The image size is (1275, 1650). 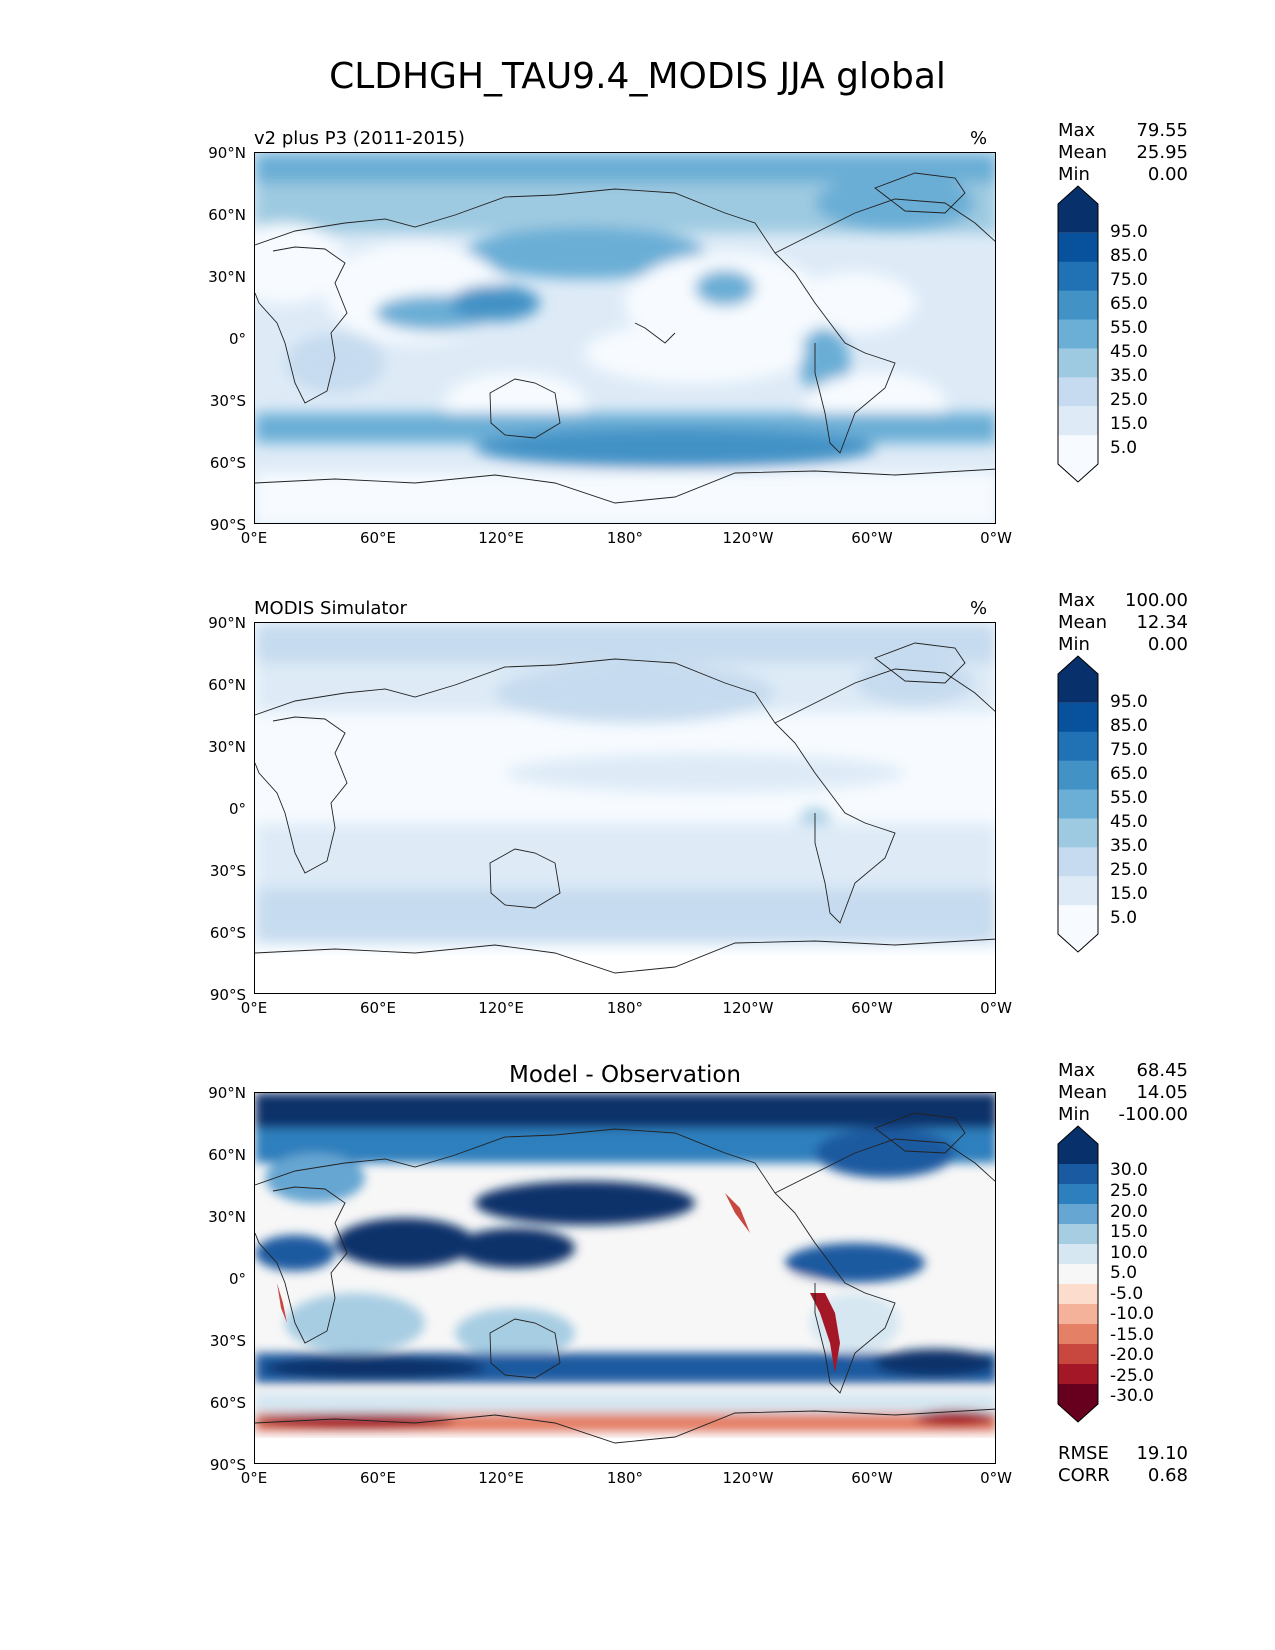 I want to click on colorbar-label: -5.0, so click(x=1127, y=1294).